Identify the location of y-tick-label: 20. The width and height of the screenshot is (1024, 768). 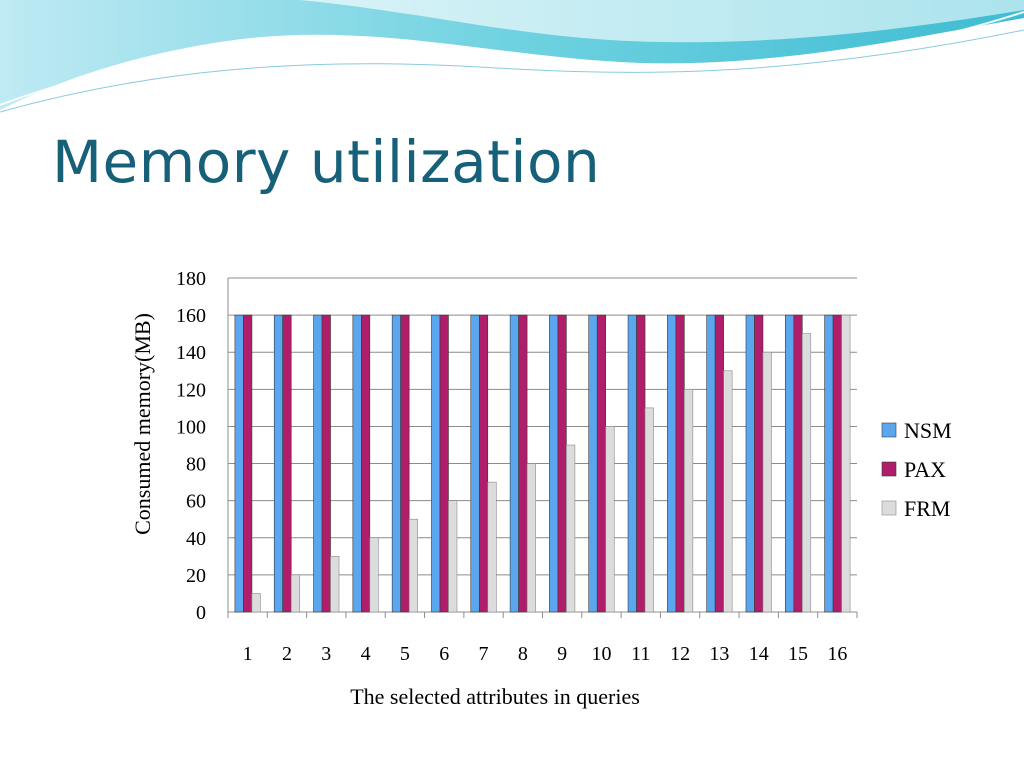
(196, 576).